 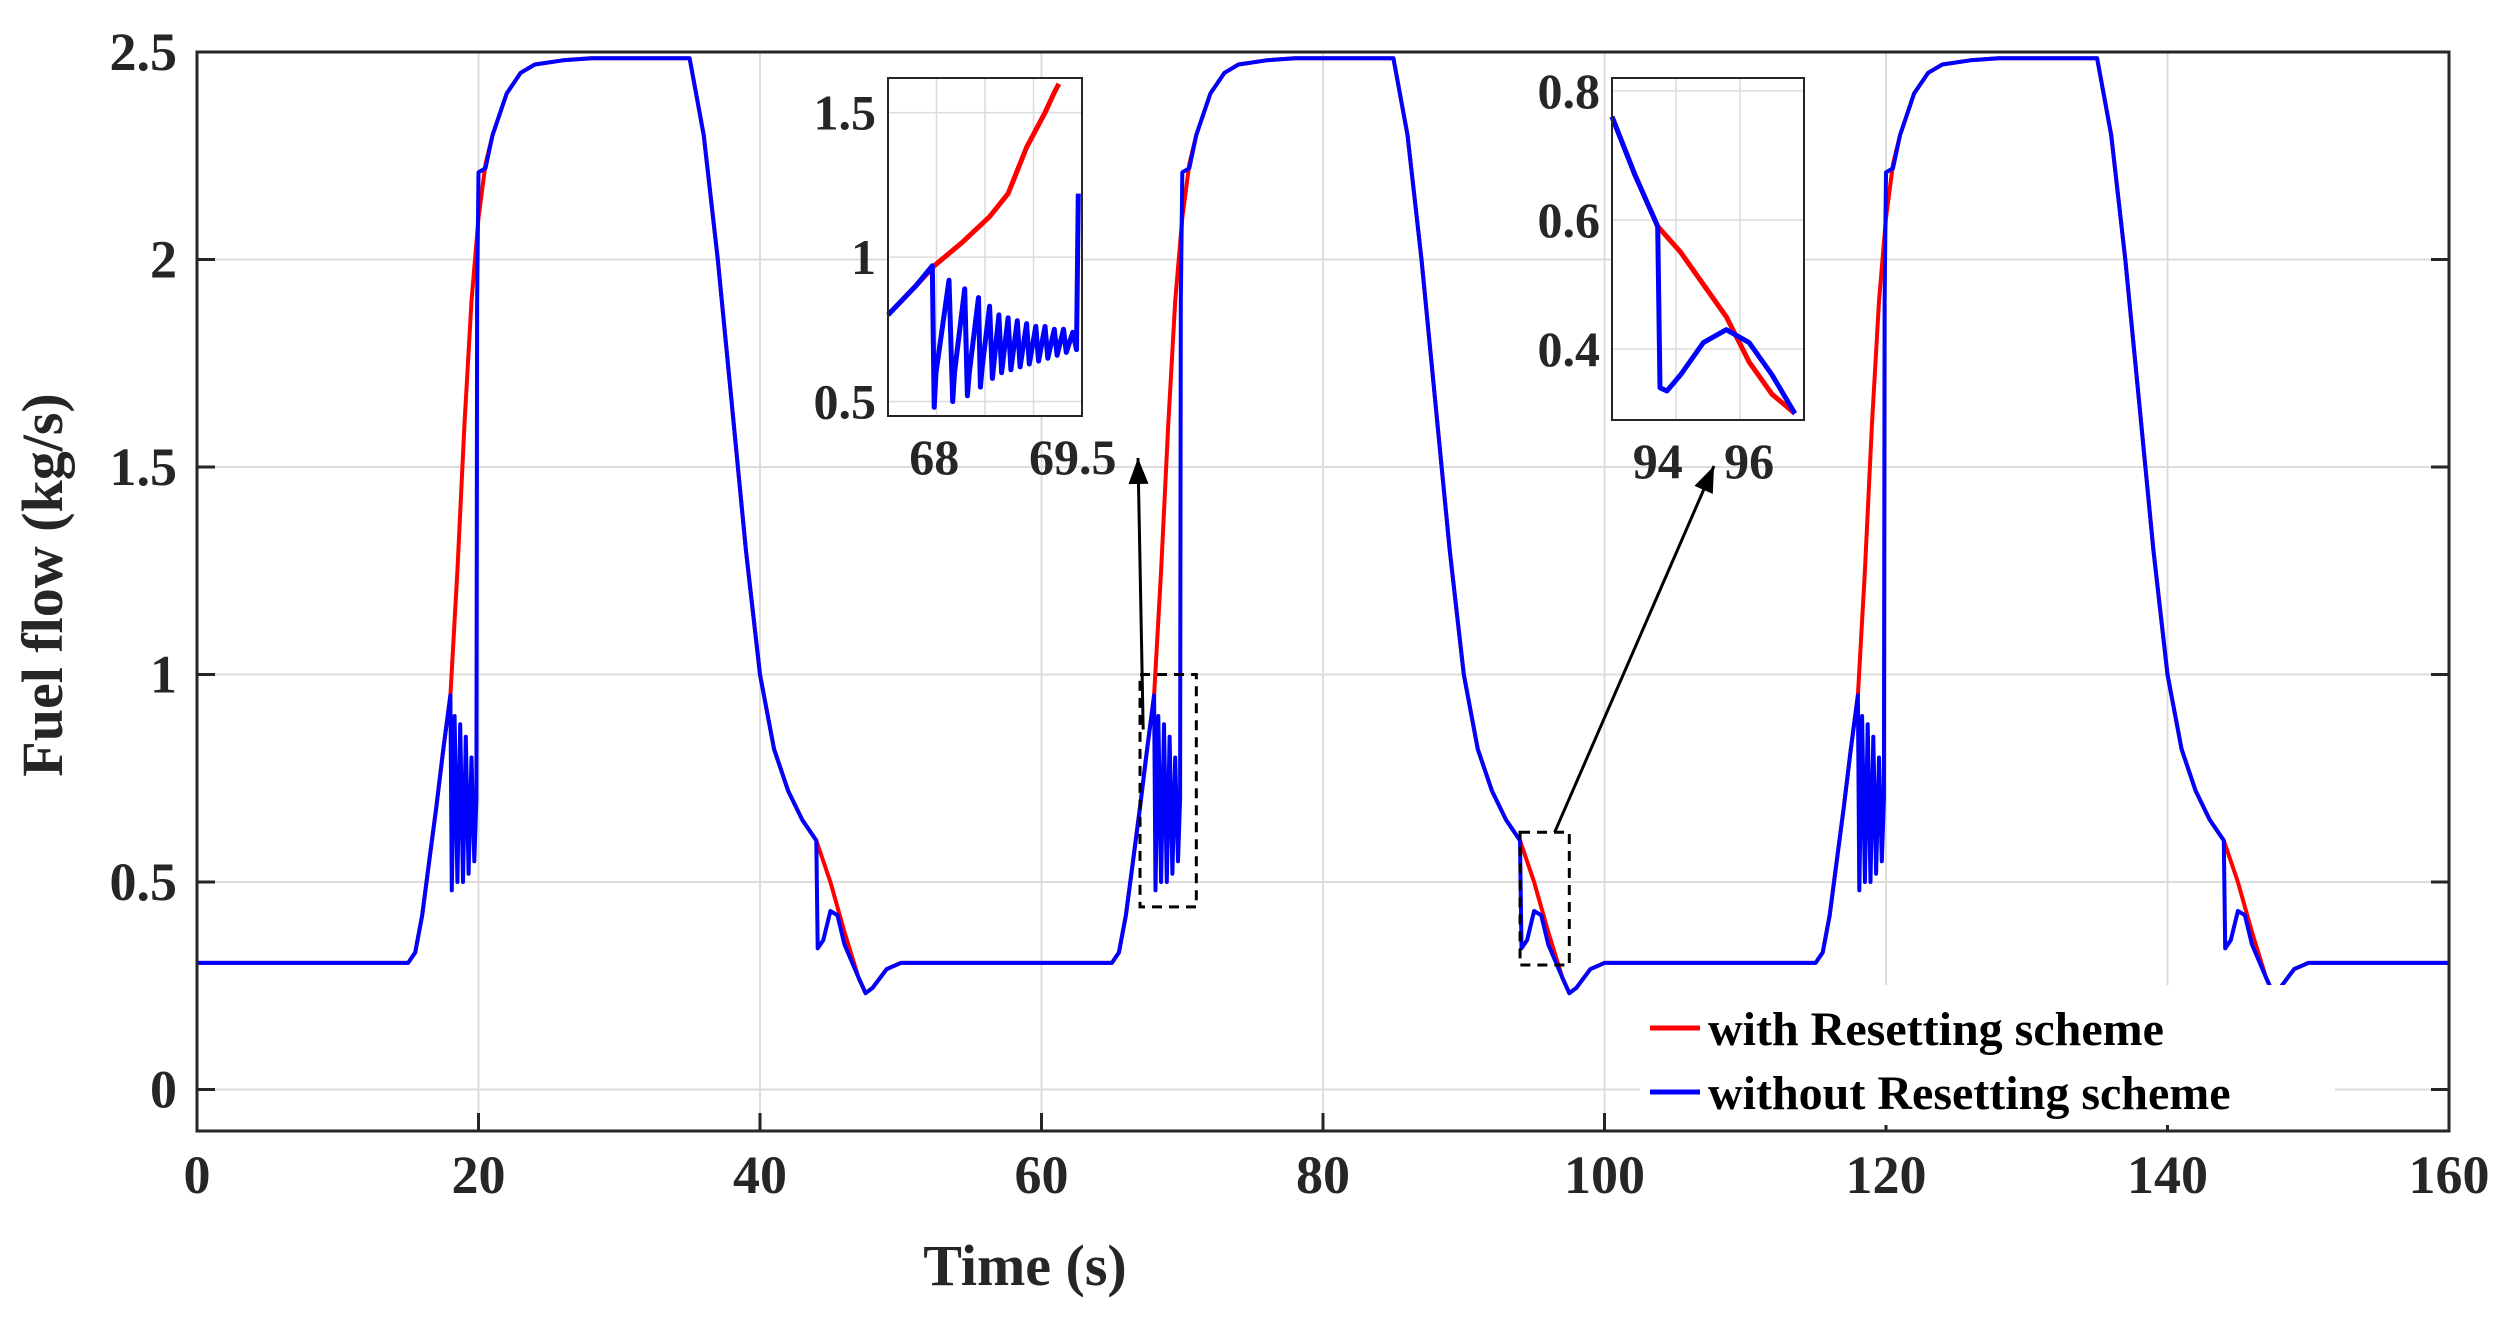 What do you see at coordinates (1323, 1175) in the screenshot?
I see `x-tick-label: 80` at bounding box center [1323, 1175].